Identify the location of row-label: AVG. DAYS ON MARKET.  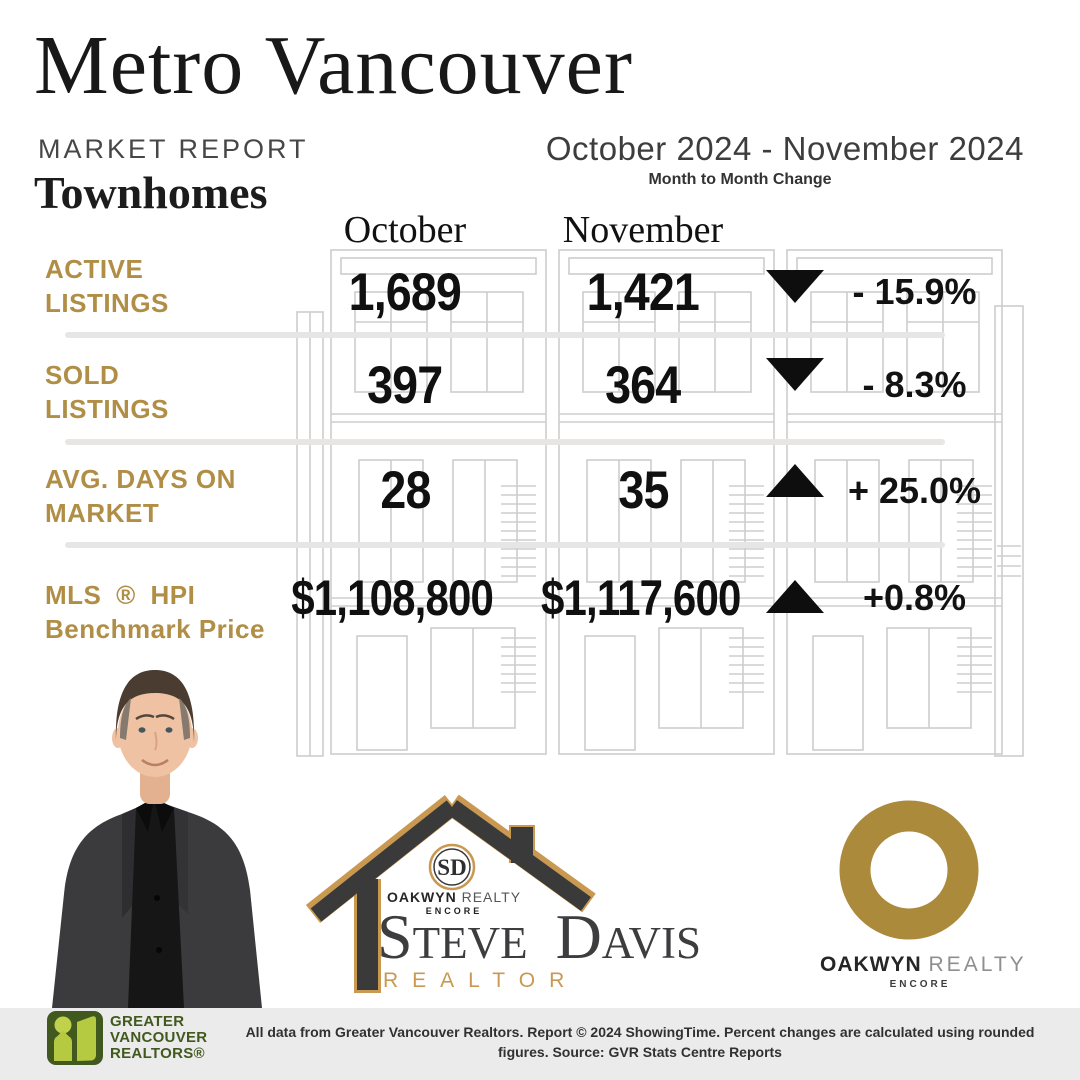
(140, 496).